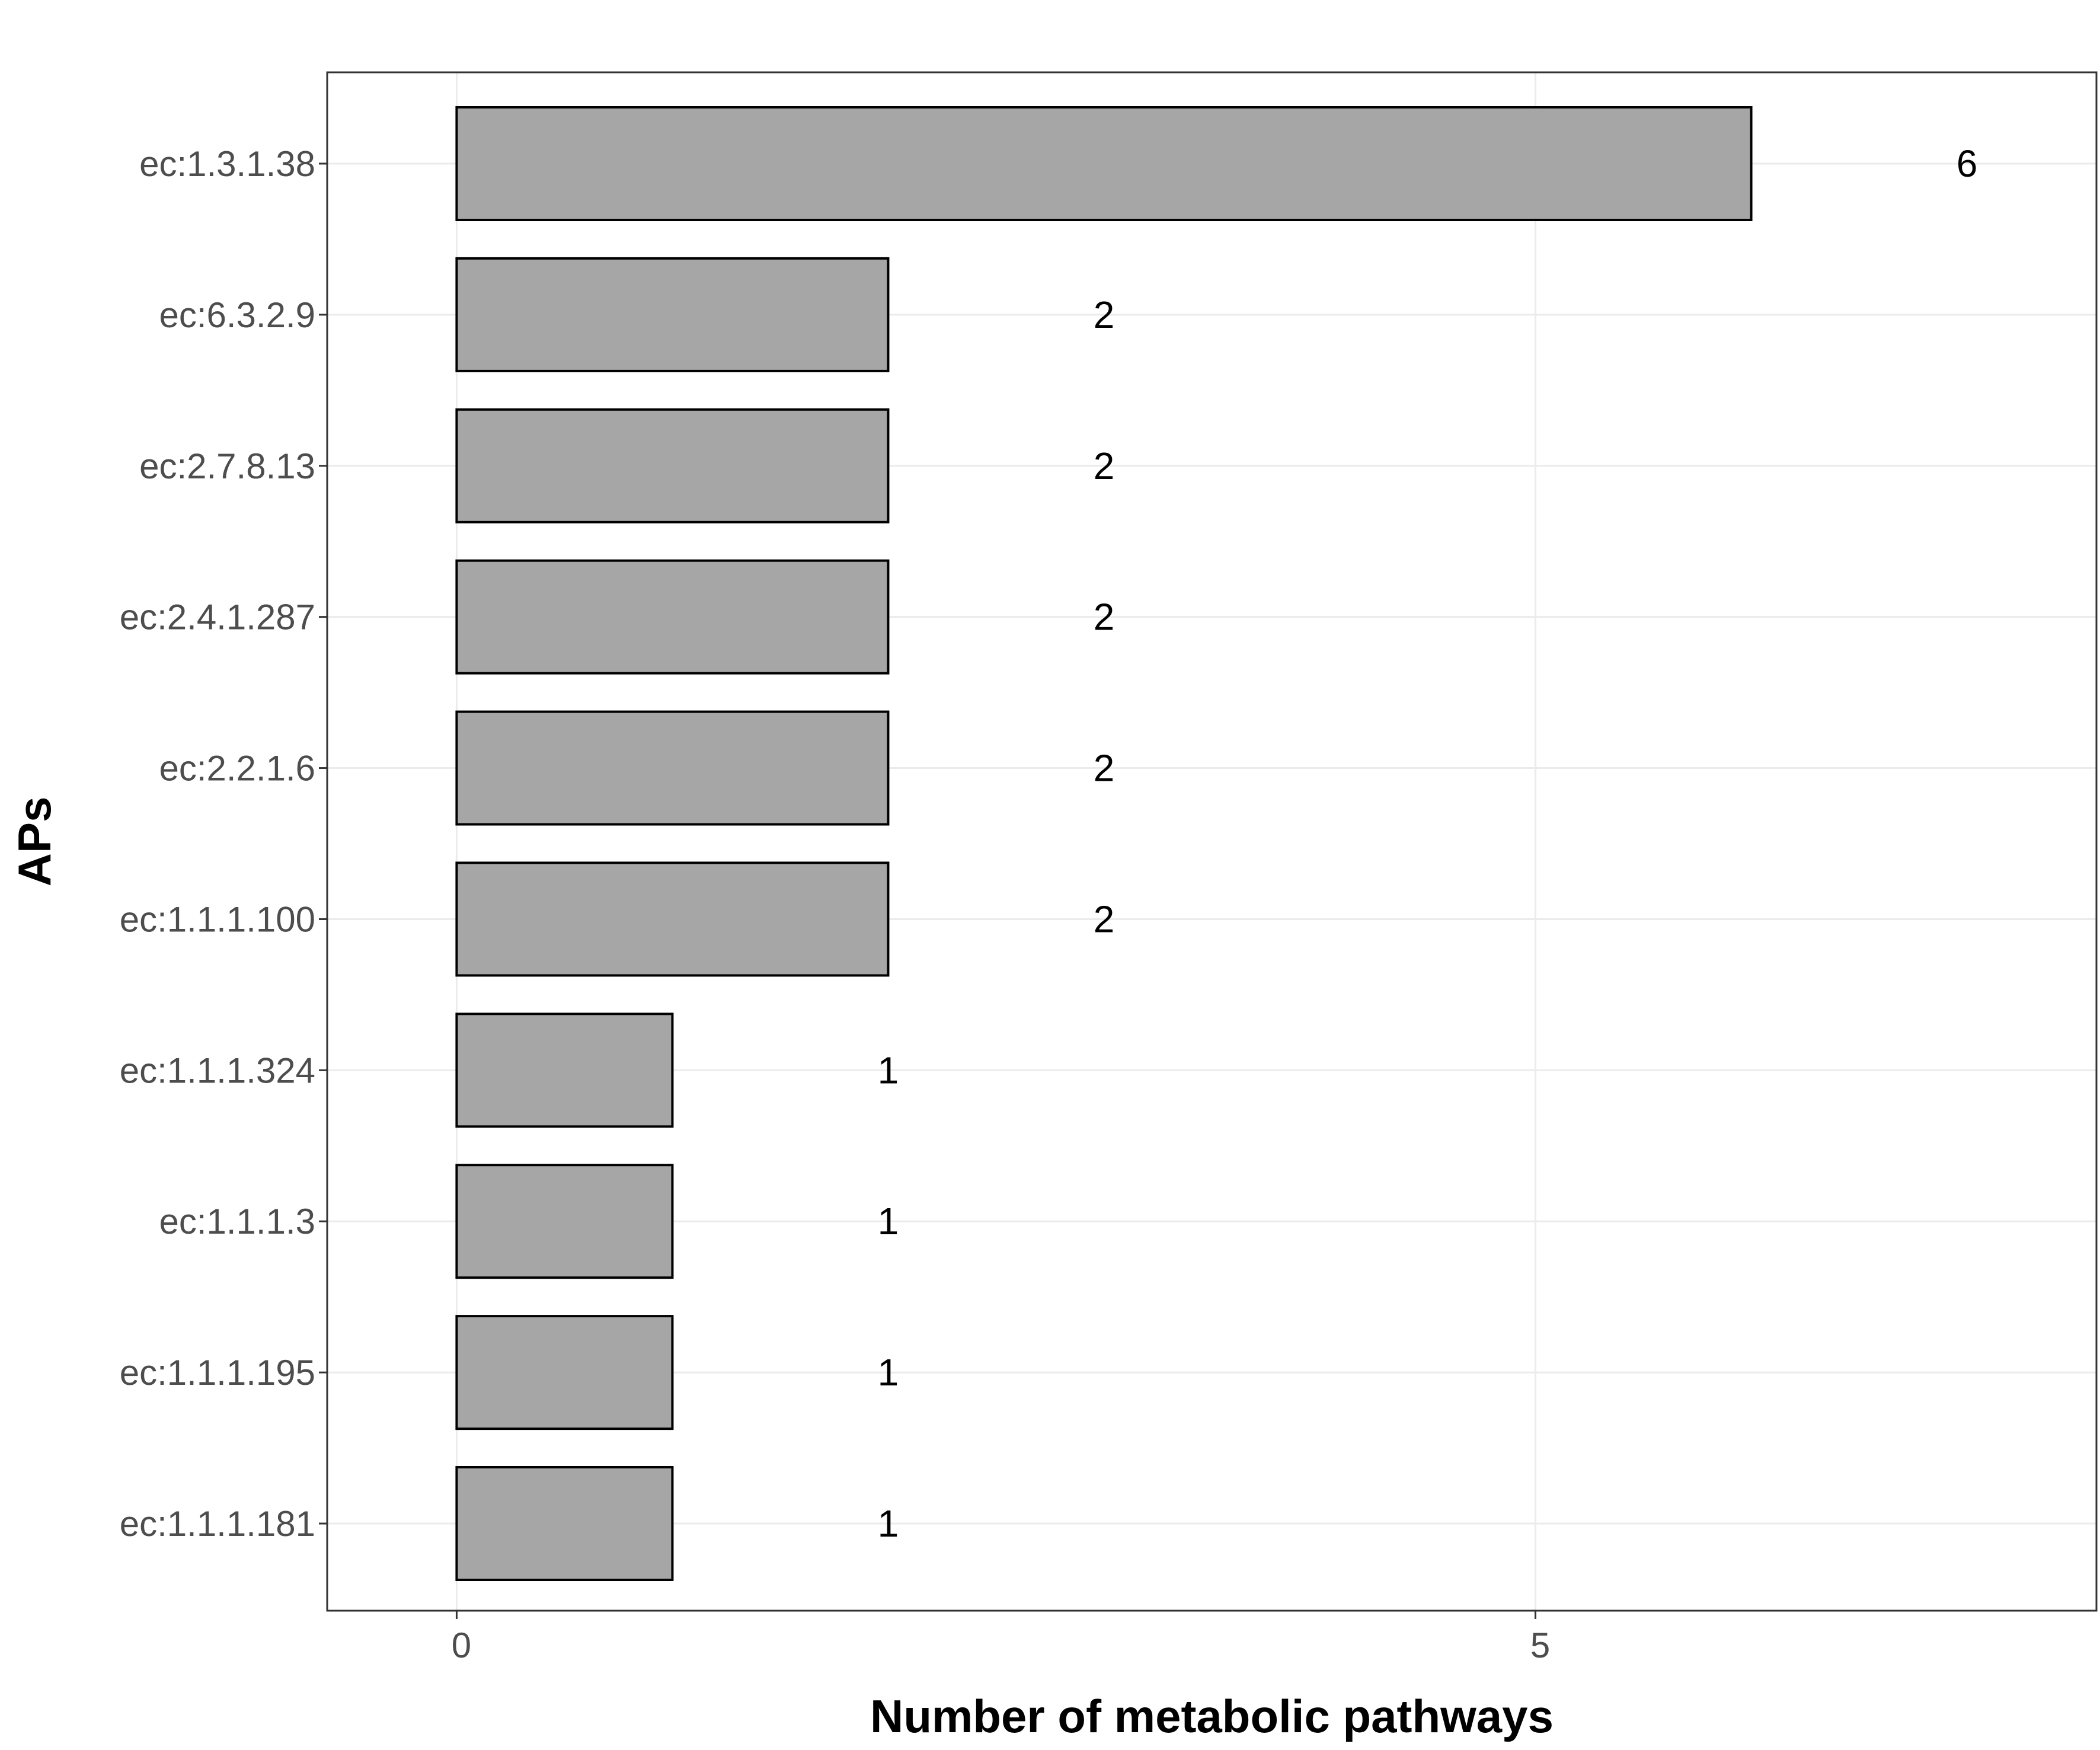  What do you see at coordinates (217, 1524) in the screenshot?
I see `y-tick-label: ec:1.1.1.181` at bounding box center [217, 1524].